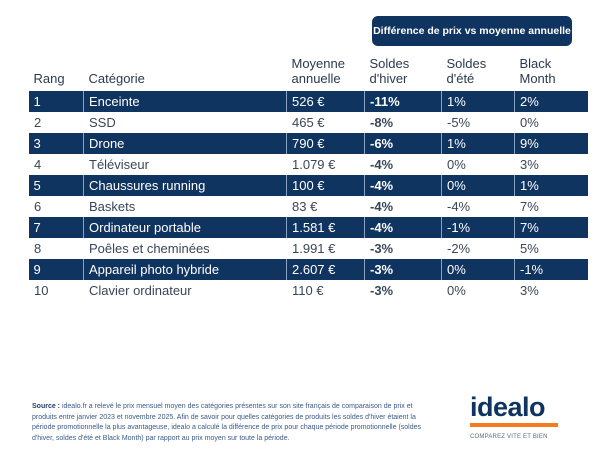  What do you see at coordinates (56, 269) in the screenshot?
I see `cell-rang: 9` at bounding box center [56, 269].